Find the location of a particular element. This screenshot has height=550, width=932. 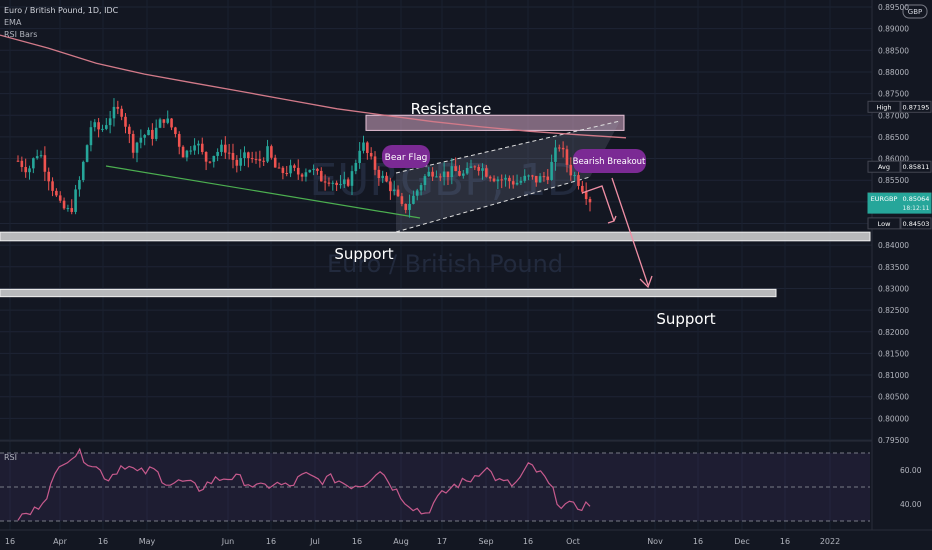

rsi-levels is located at coordinates (435, 487).